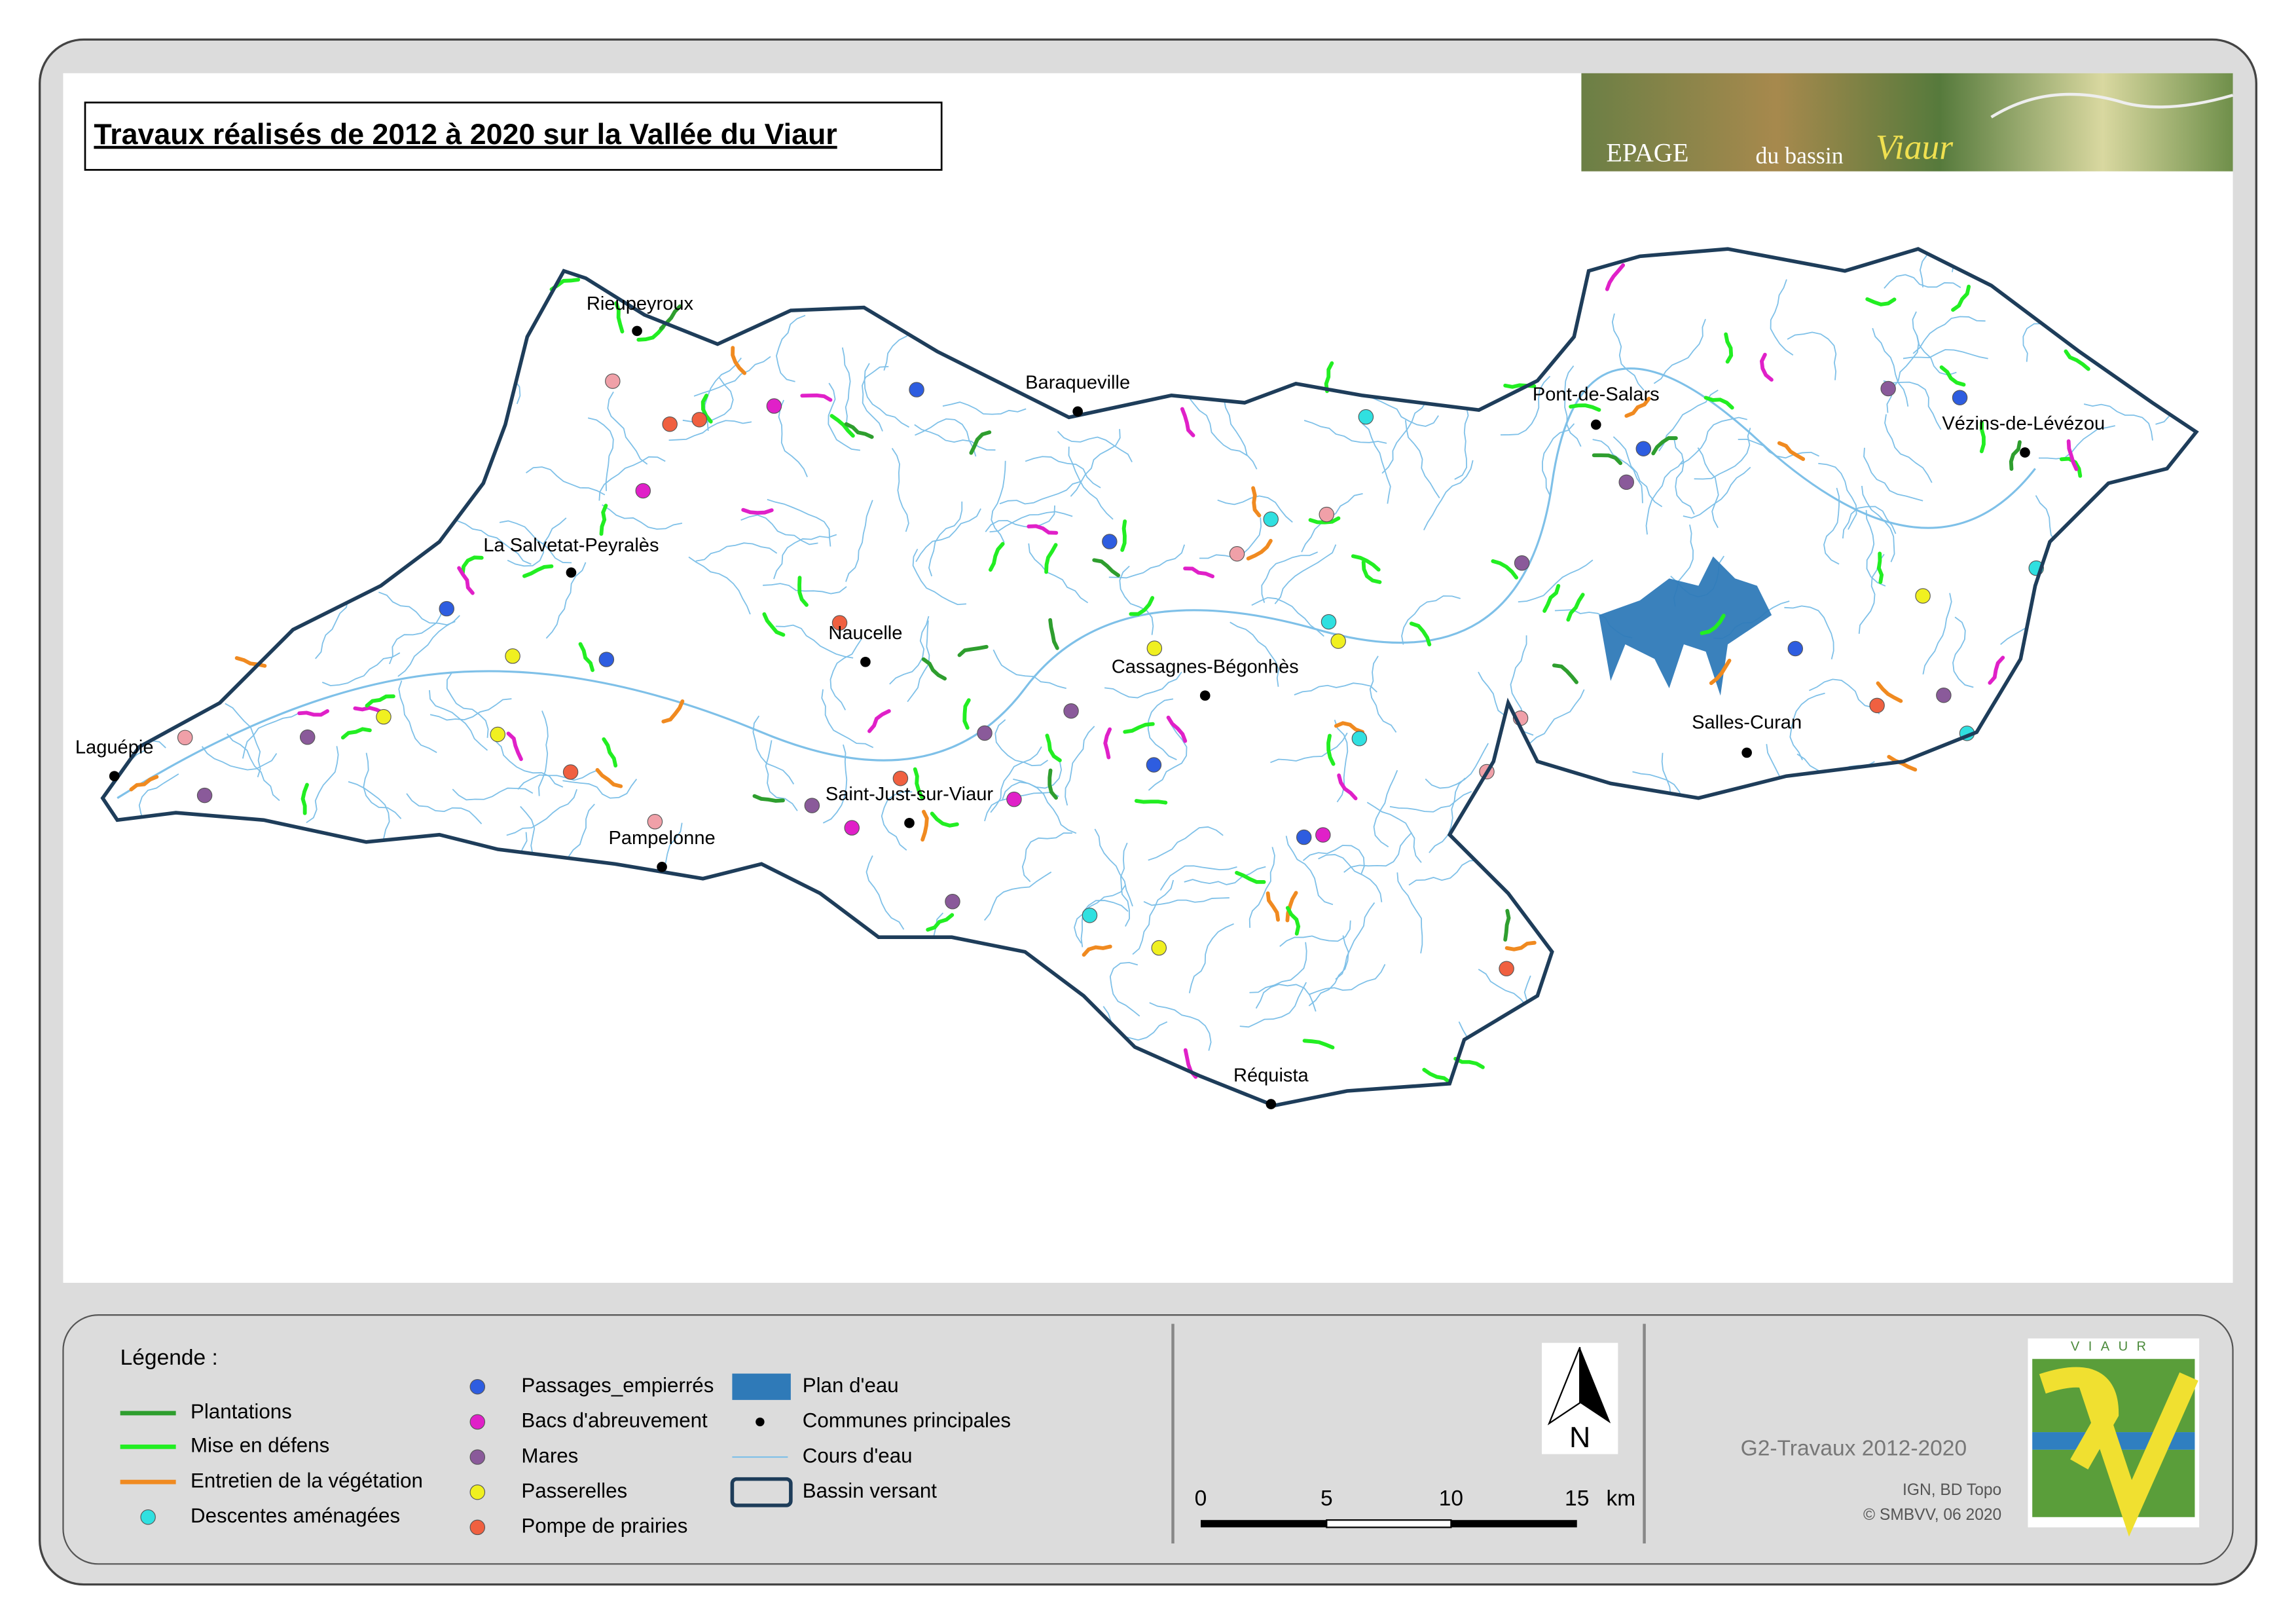 The image size is (2296, 1624). What do you see at coordinates (1577, 1498) in the screenshot?
I see `scale-label: 15` at bounding box center [1577, 1498].